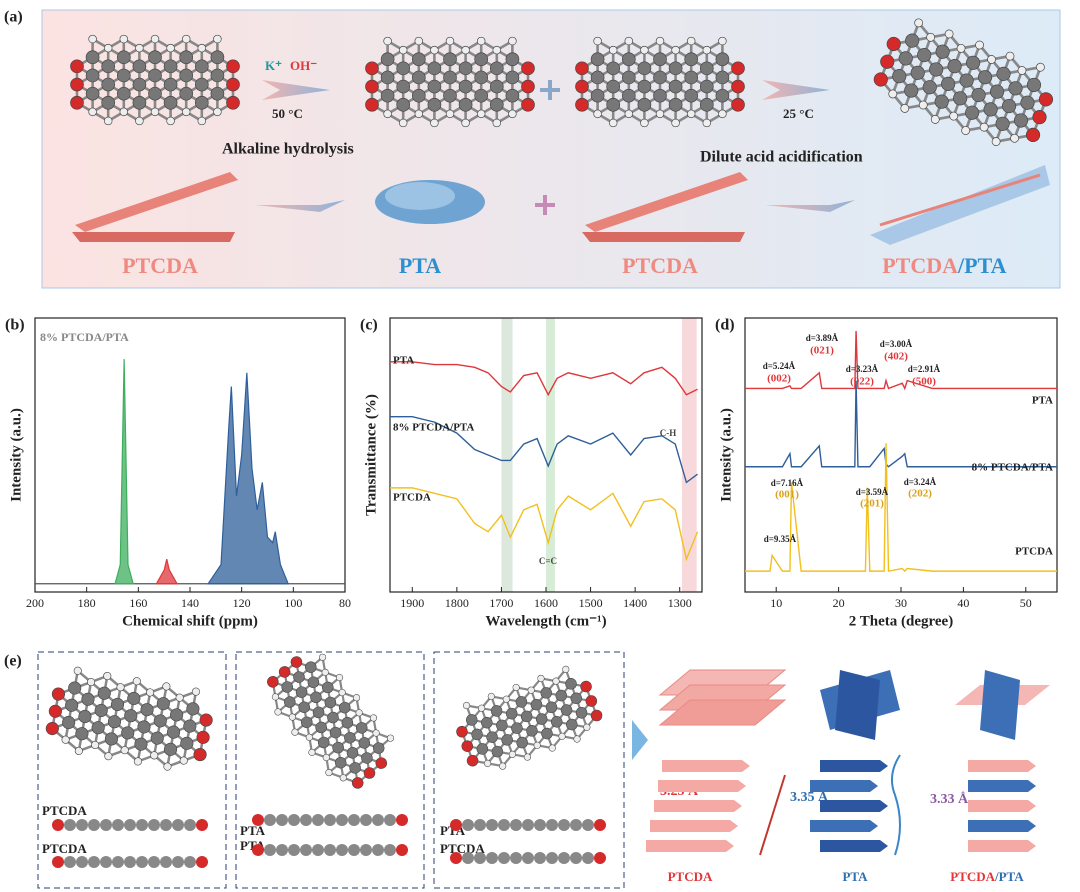 The height and width of the screenshot is (892, 1080). I want to click on annotation: (021), so click(822, 351).